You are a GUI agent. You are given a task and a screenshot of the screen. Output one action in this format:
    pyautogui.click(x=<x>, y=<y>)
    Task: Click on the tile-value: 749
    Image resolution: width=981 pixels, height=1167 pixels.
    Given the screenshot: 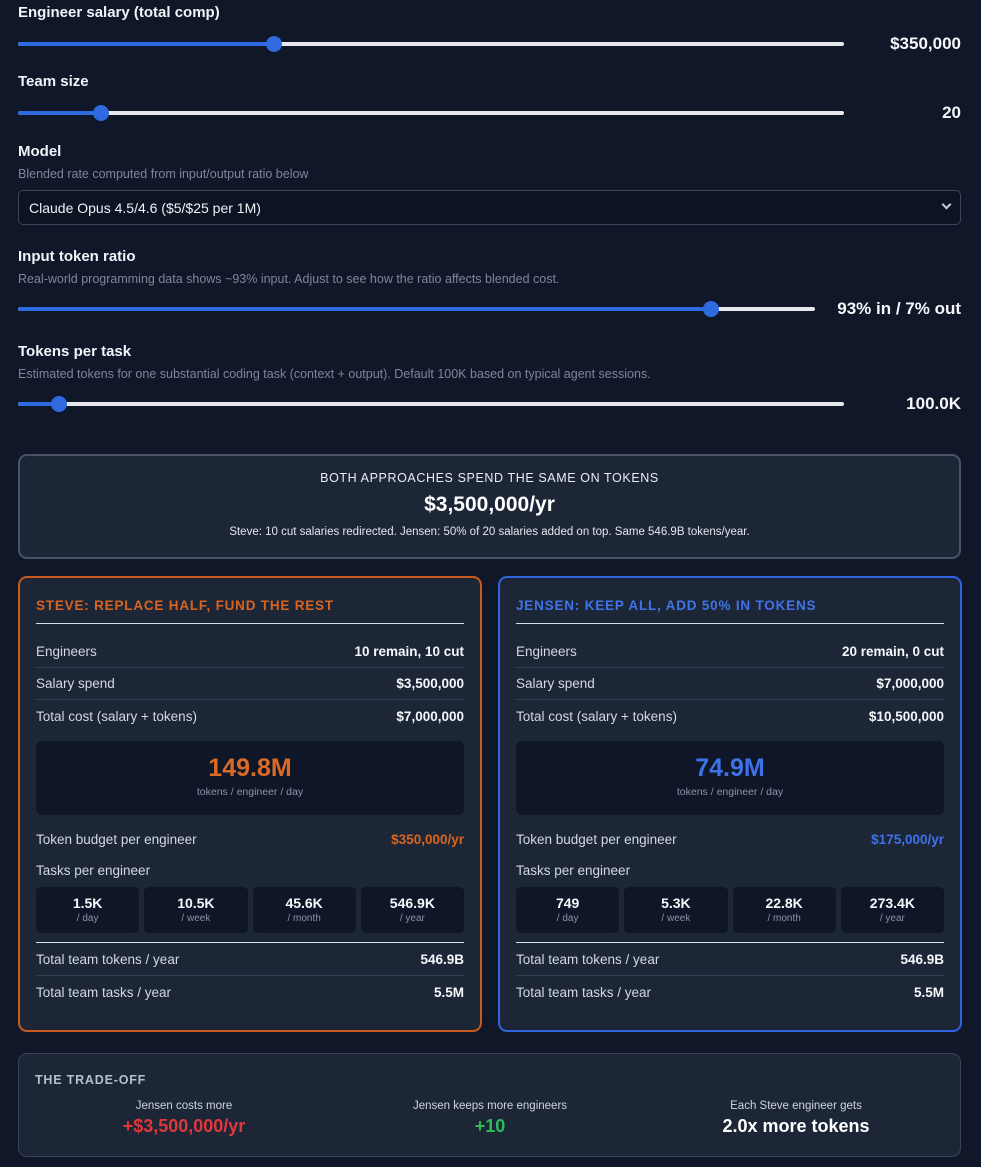 What is the action you would take?
    pyautogui.click(x=567, y=903)
    